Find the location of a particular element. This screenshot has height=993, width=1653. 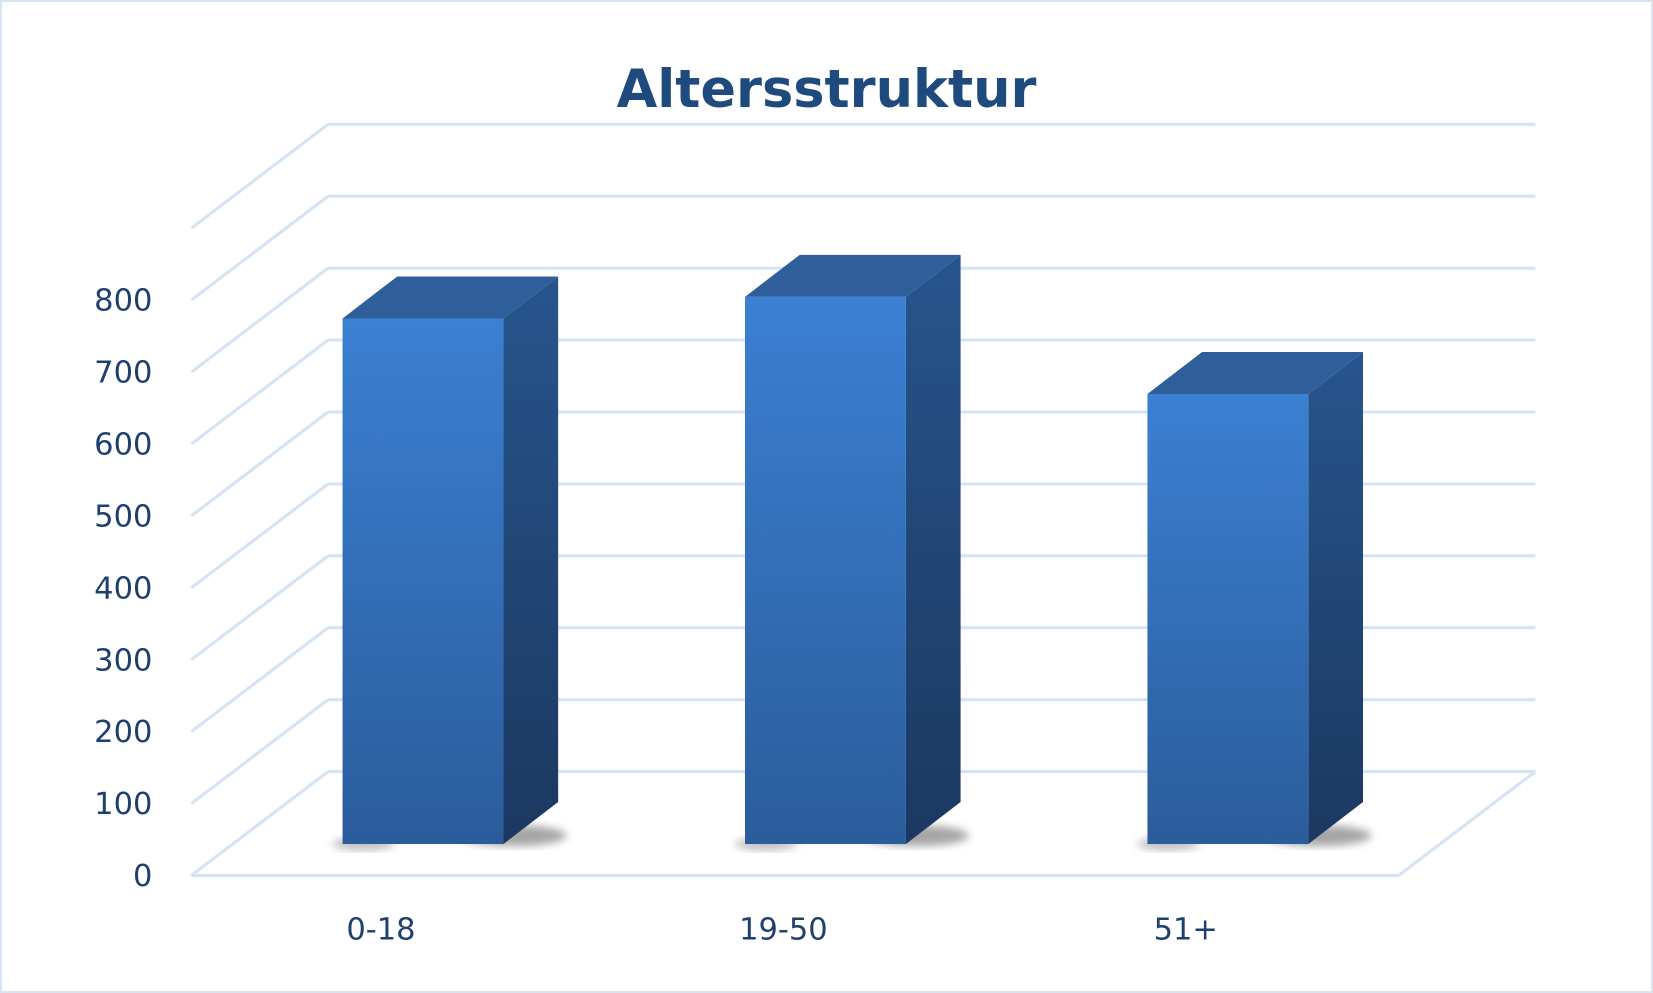

y-tick-label: 200 is located at coordinates (123, 732).